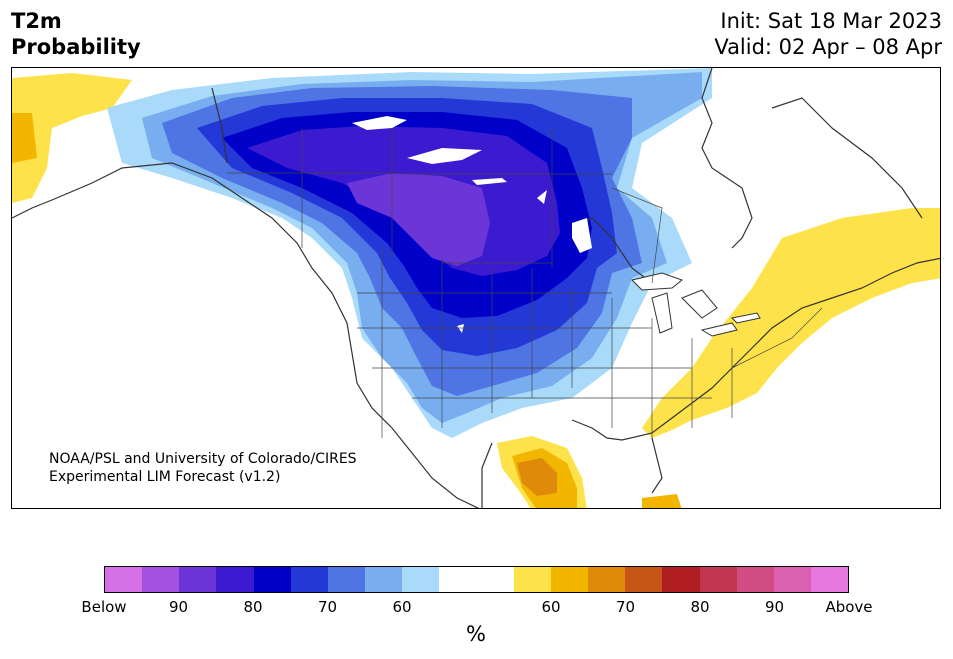 This screenshot has height=659, width=953. I want to click on colorbar-tick-labels: Below 90 80 70 60 60 70 80 90 Above, so click(476, 608).